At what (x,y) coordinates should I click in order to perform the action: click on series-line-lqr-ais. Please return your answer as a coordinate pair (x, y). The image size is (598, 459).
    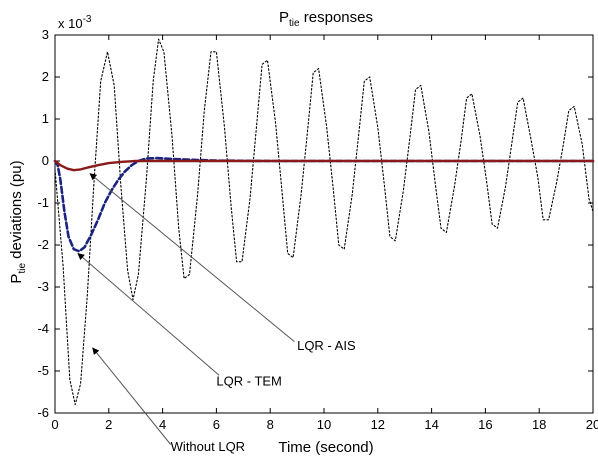
    Looking at the image, I should click on (324, 165).